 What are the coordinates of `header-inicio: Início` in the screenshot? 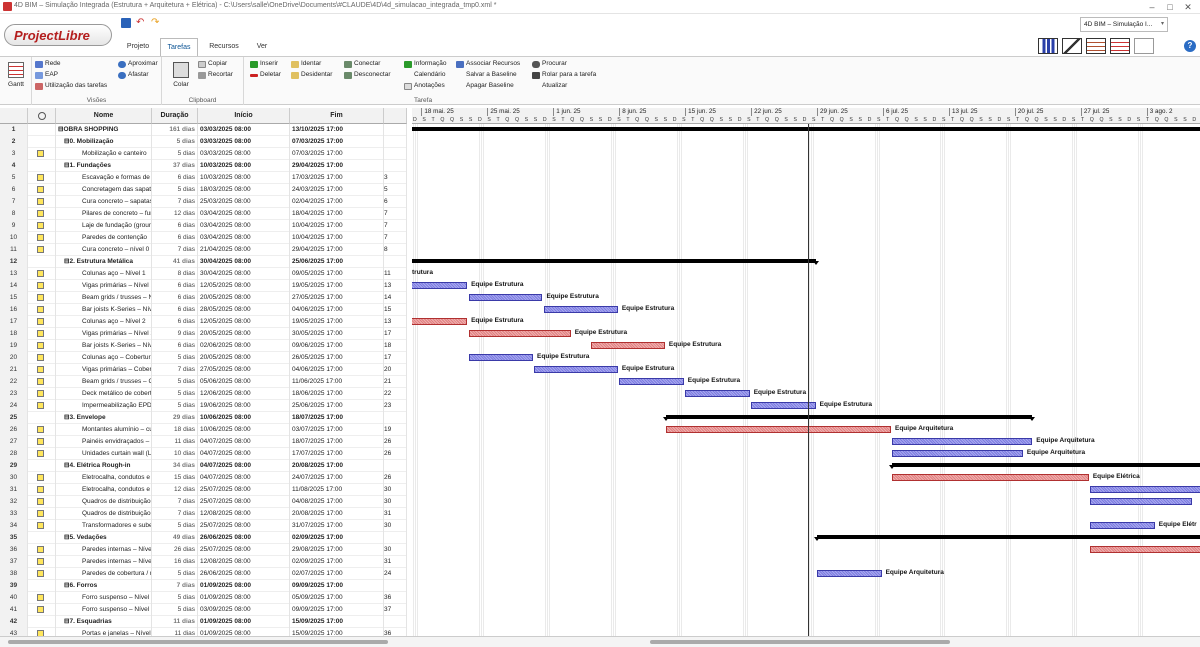 It's located at (244, 116).